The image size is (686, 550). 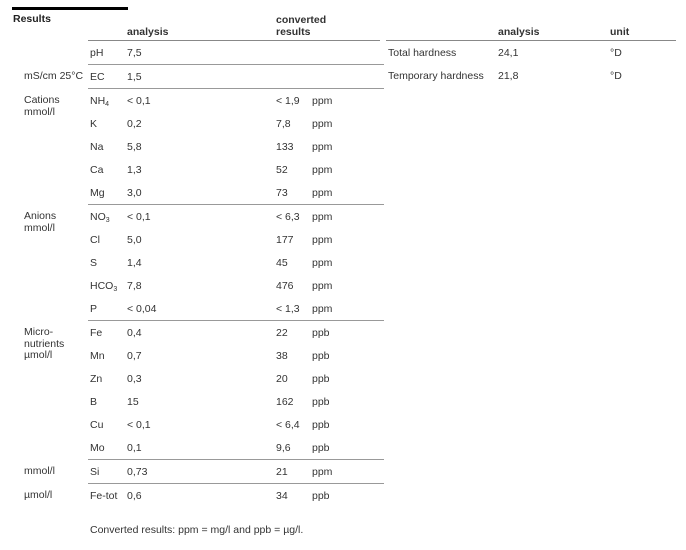 What do you see at coordinates (139, 101) in the screenshot?
I see `analysis-value: < 0,1` at bounding box center [139, 101].